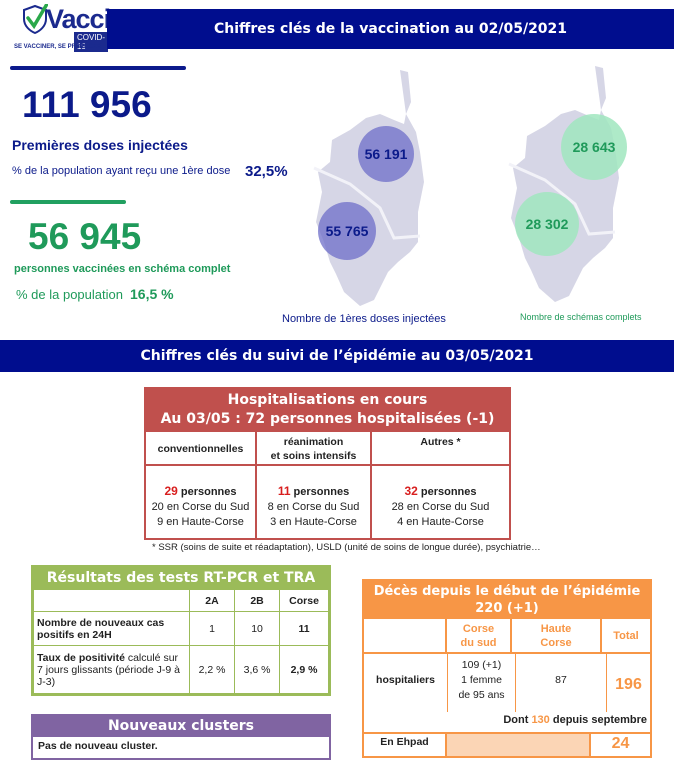 The image size is (674, 773). Describe the element at coordinates (98, 746) in the screenshot. I see `clusters-text: Pas de nouveau cluster.` at that location.